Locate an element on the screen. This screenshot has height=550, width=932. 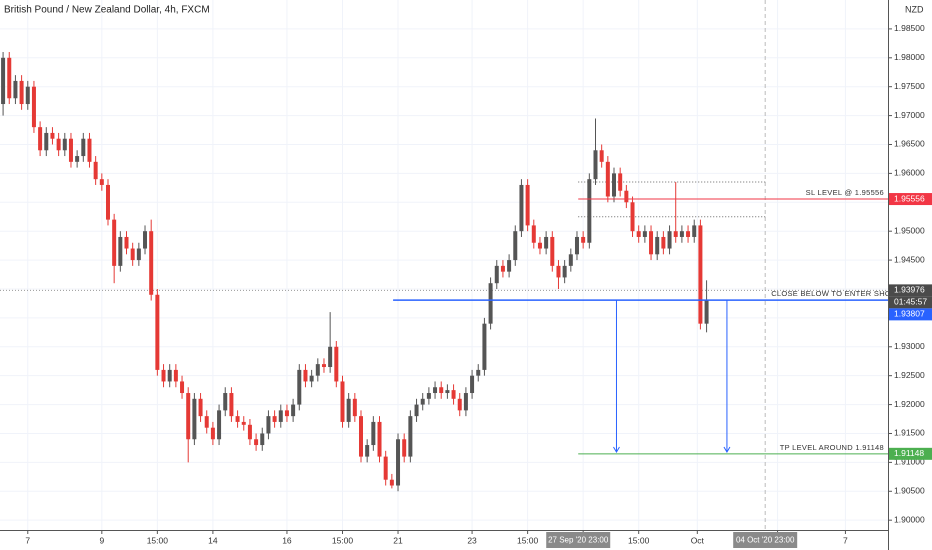
y-tick-label: 1.92000 is located at coordinates (909, 404).